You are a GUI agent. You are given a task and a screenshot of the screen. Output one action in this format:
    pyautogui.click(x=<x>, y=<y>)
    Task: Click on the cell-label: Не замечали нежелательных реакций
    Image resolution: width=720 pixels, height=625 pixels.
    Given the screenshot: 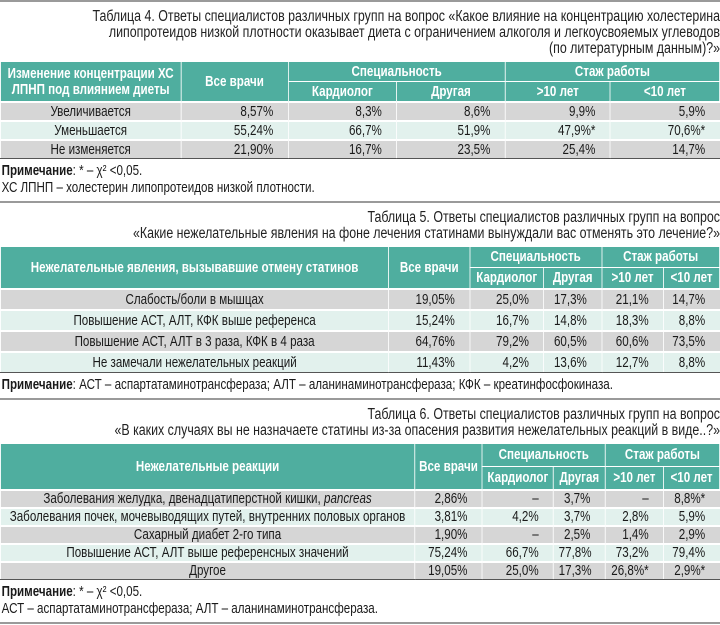 What is the action you would take?
    pyautogui.click(x=194, y=362)
    